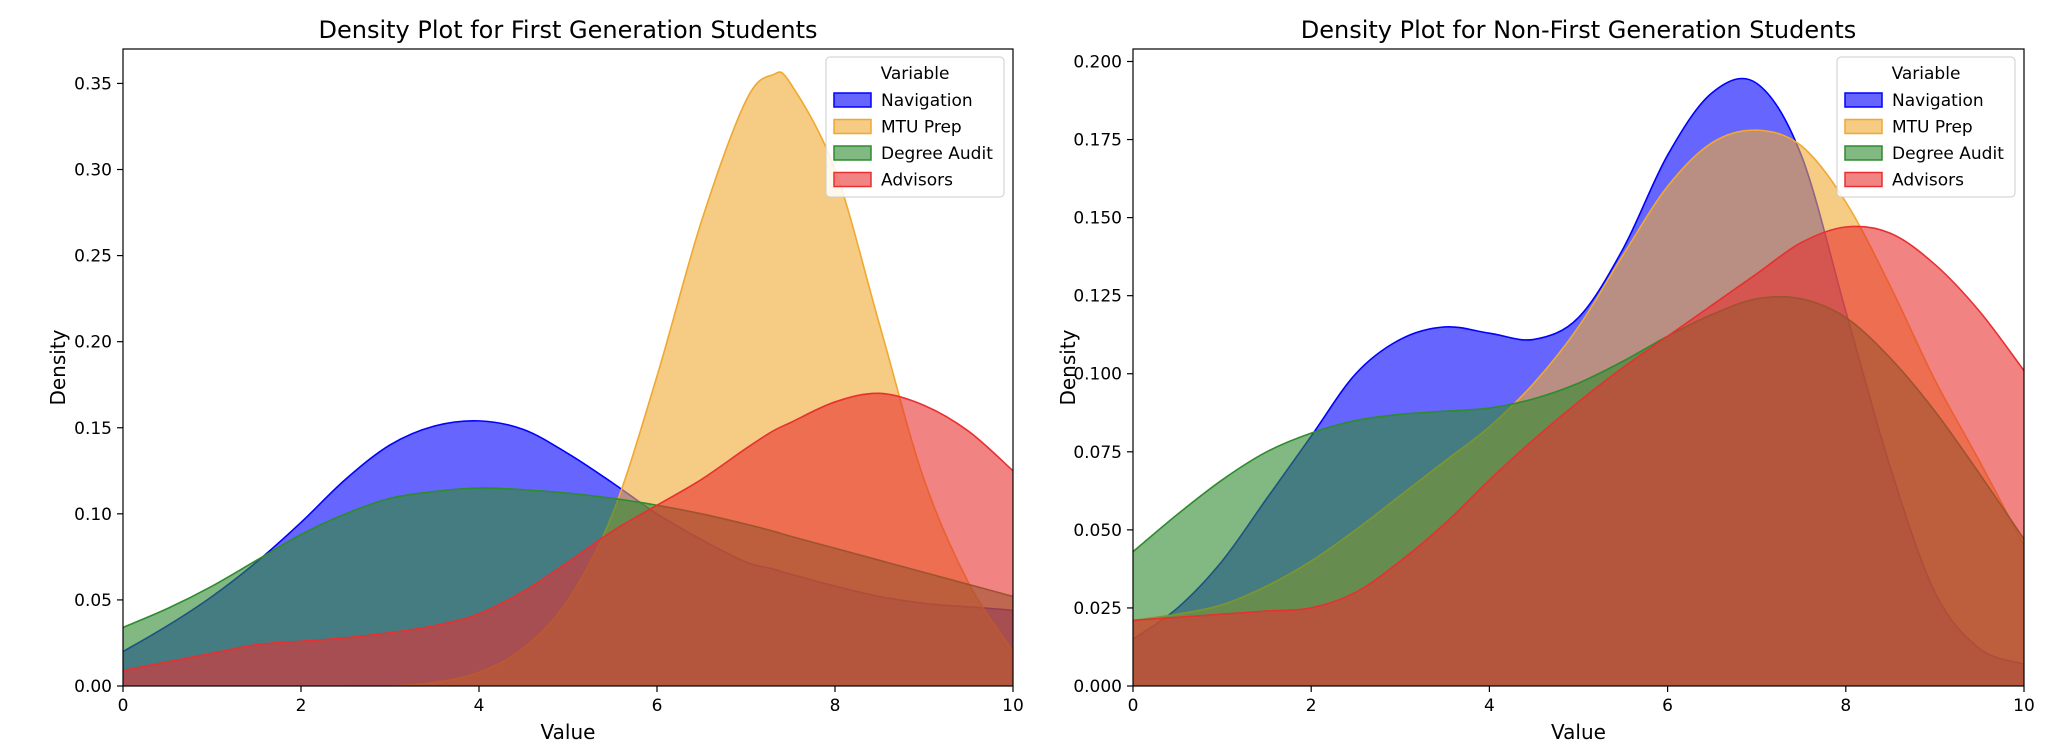 This screenshot has height=756, width=2052. What do you see at coordinates (1097, 375) in the screenshot?
I see `y-tick-label: 0.100` at bounding box center [1097, 375].